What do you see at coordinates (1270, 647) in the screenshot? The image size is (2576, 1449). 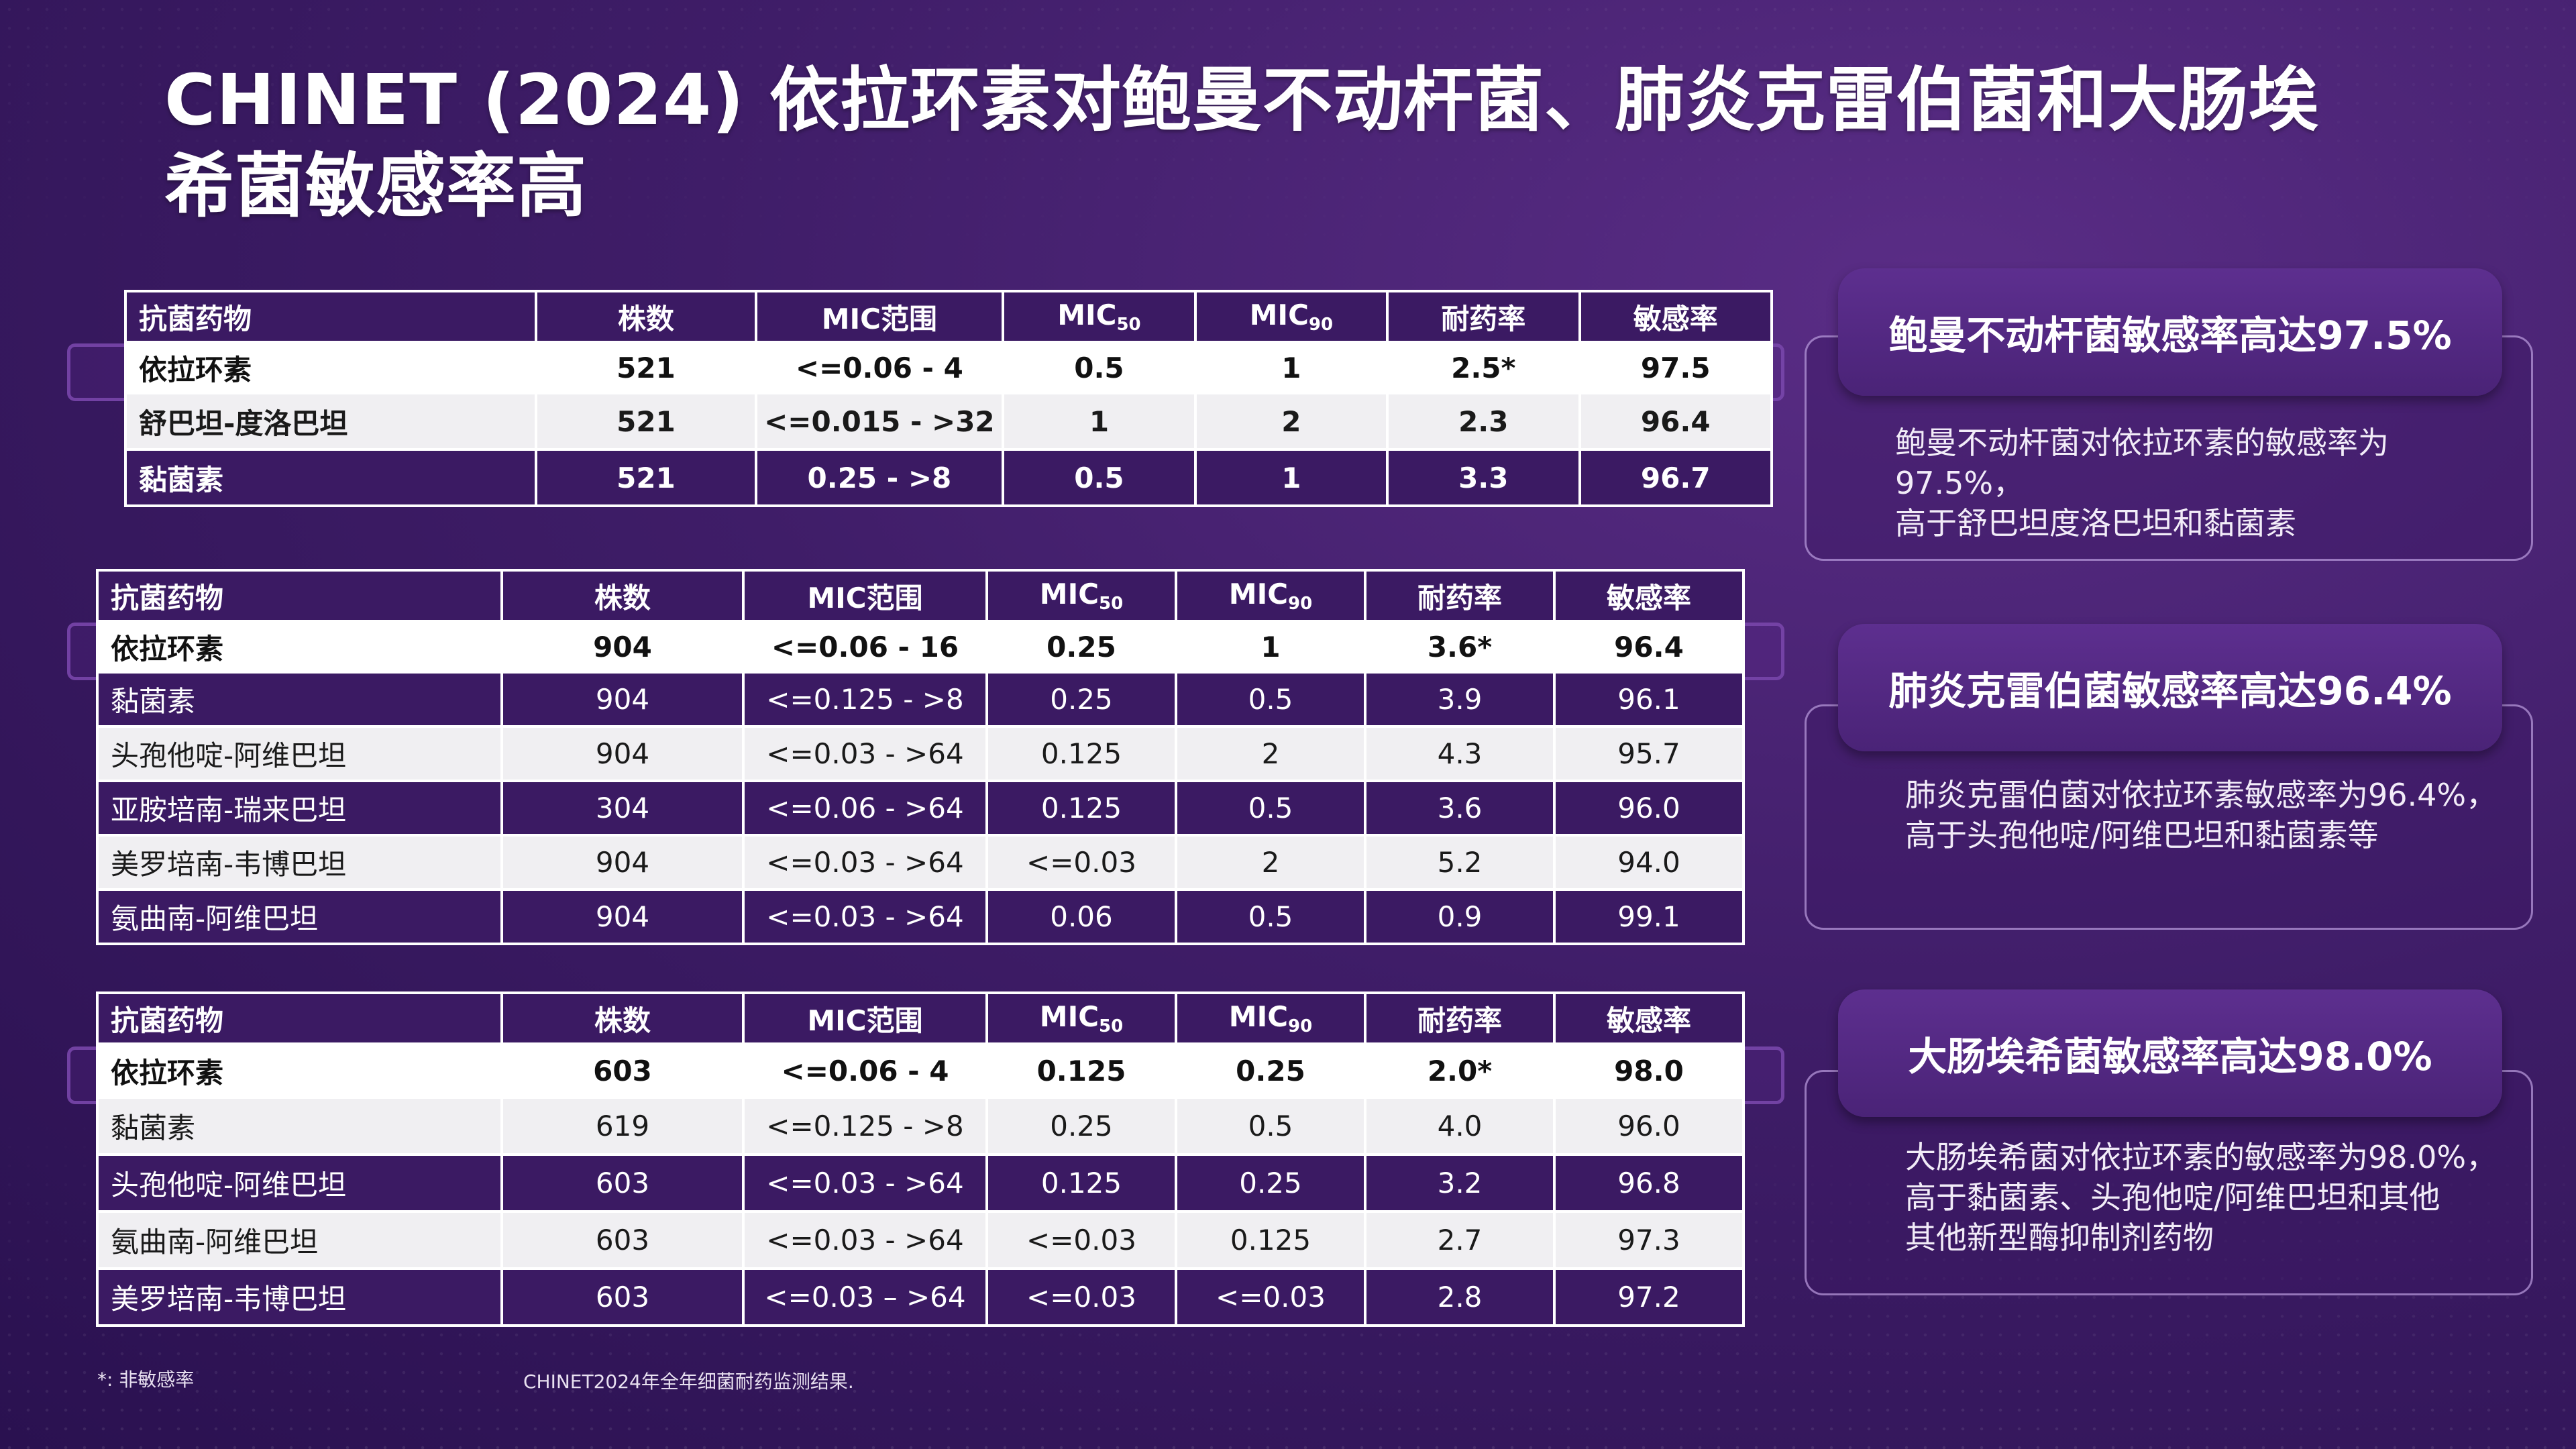 I see `cell-mic90: 1` at bounding box center [1270, 647].